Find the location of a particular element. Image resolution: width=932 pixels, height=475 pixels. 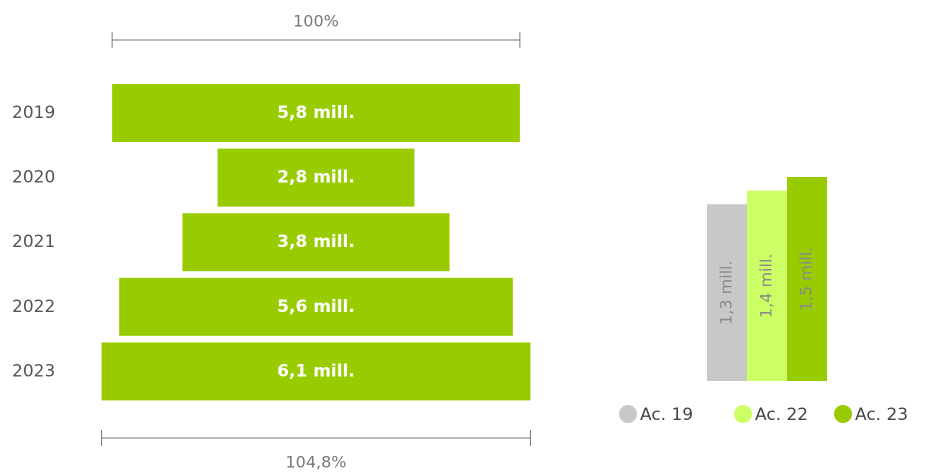

year-label: 2021 is located at coordinates (33, 242).